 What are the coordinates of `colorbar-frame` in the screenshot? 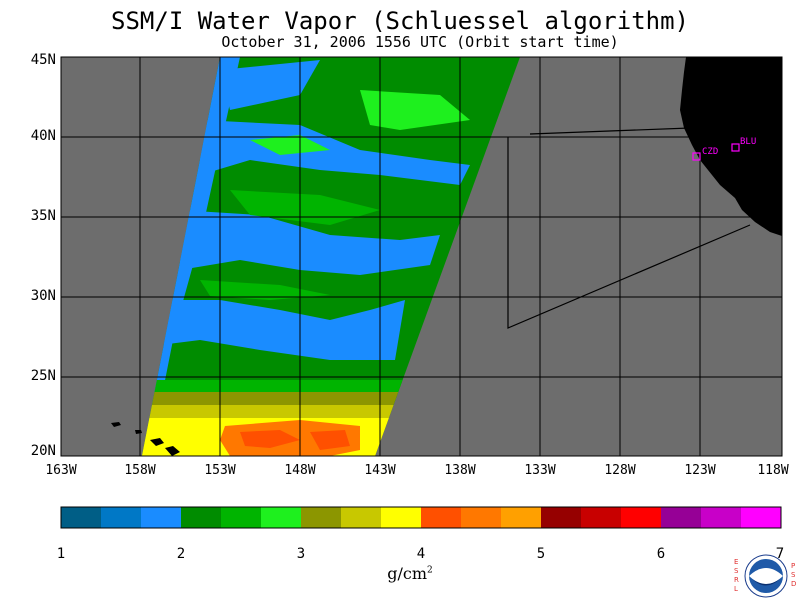 It's located at (421, 517).